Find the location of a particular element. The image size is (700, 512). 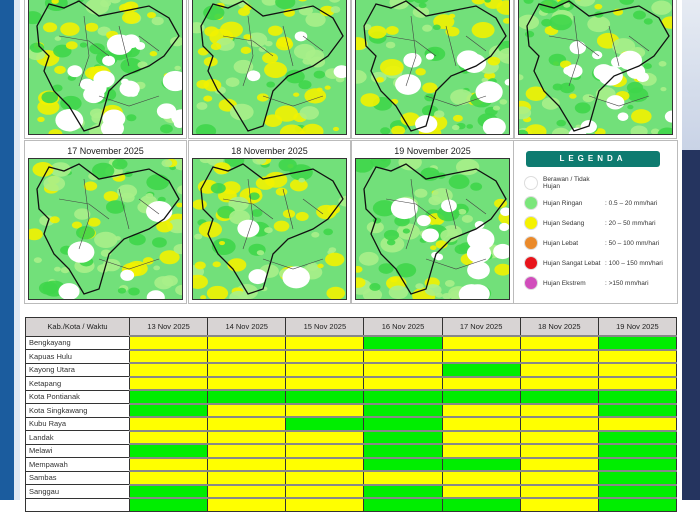

region-name: Mempawah is located at coordinates (78, 465).